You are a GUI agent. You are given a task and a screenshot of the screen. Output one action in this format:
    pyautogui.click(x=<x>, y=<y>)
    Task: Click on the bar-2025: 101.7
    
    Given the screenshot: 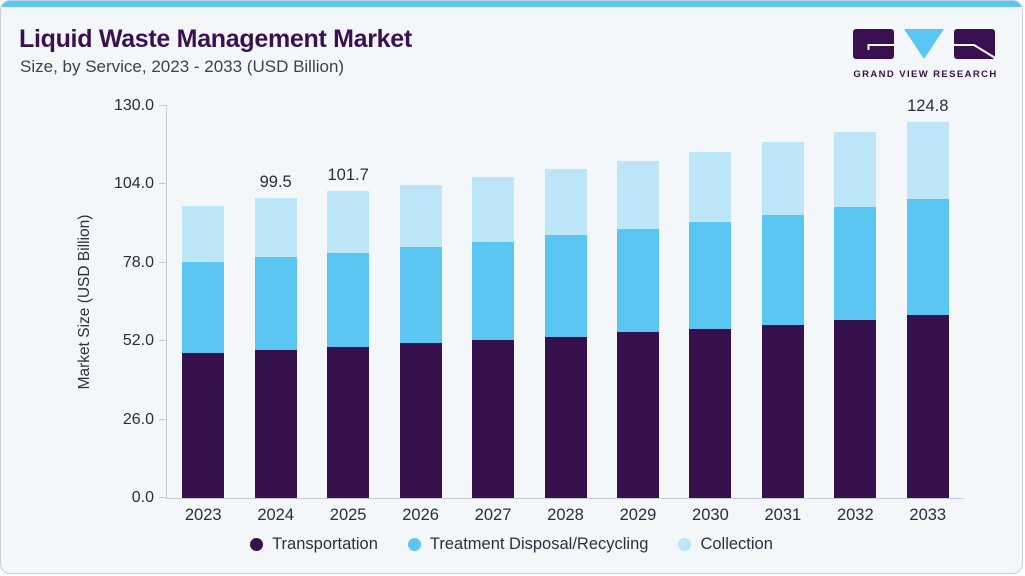 What is the action you would take?
    pyautogui.click(x=348, y=332)
    